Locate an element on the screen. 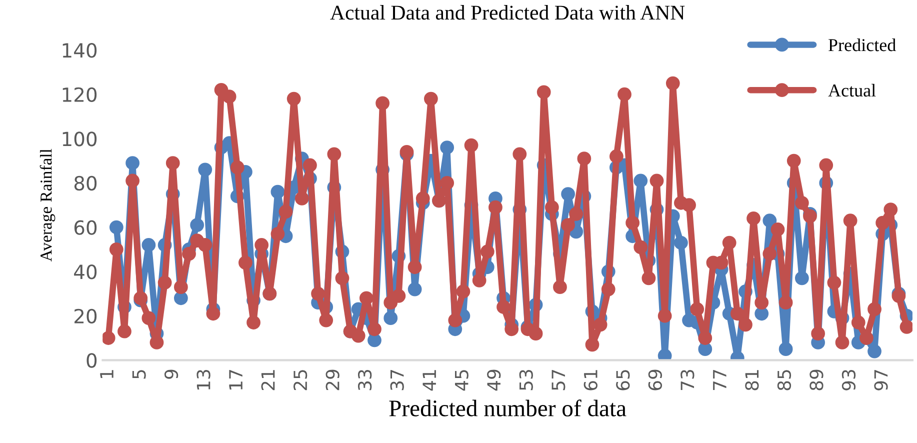  y-tick-label: 80 is located at coordinates (85, 183).